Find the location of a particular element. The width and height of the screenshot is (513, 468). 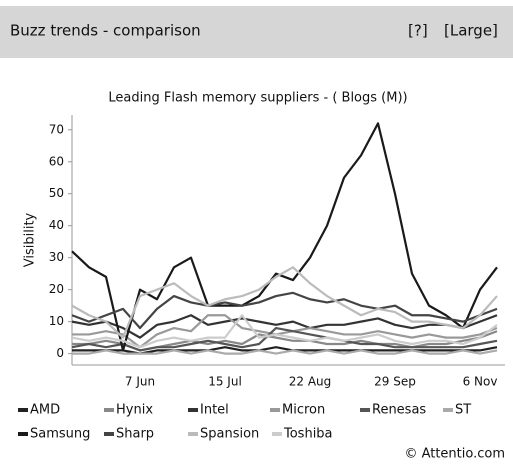

x-tick-label: 7 Jun is located at coordinates (140, 382).